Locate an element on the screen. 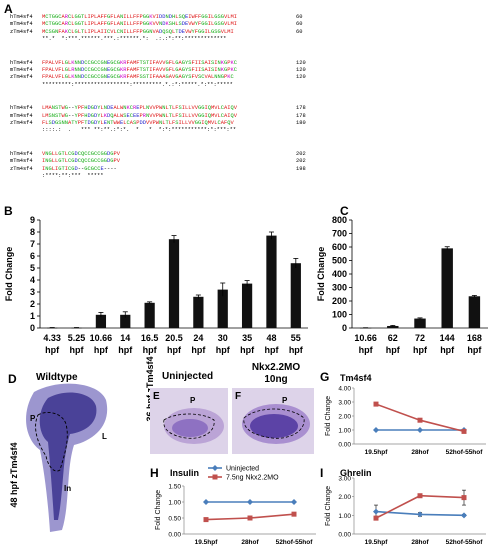  mo-title-line2: 10ng is located at coordinates (276, 379).